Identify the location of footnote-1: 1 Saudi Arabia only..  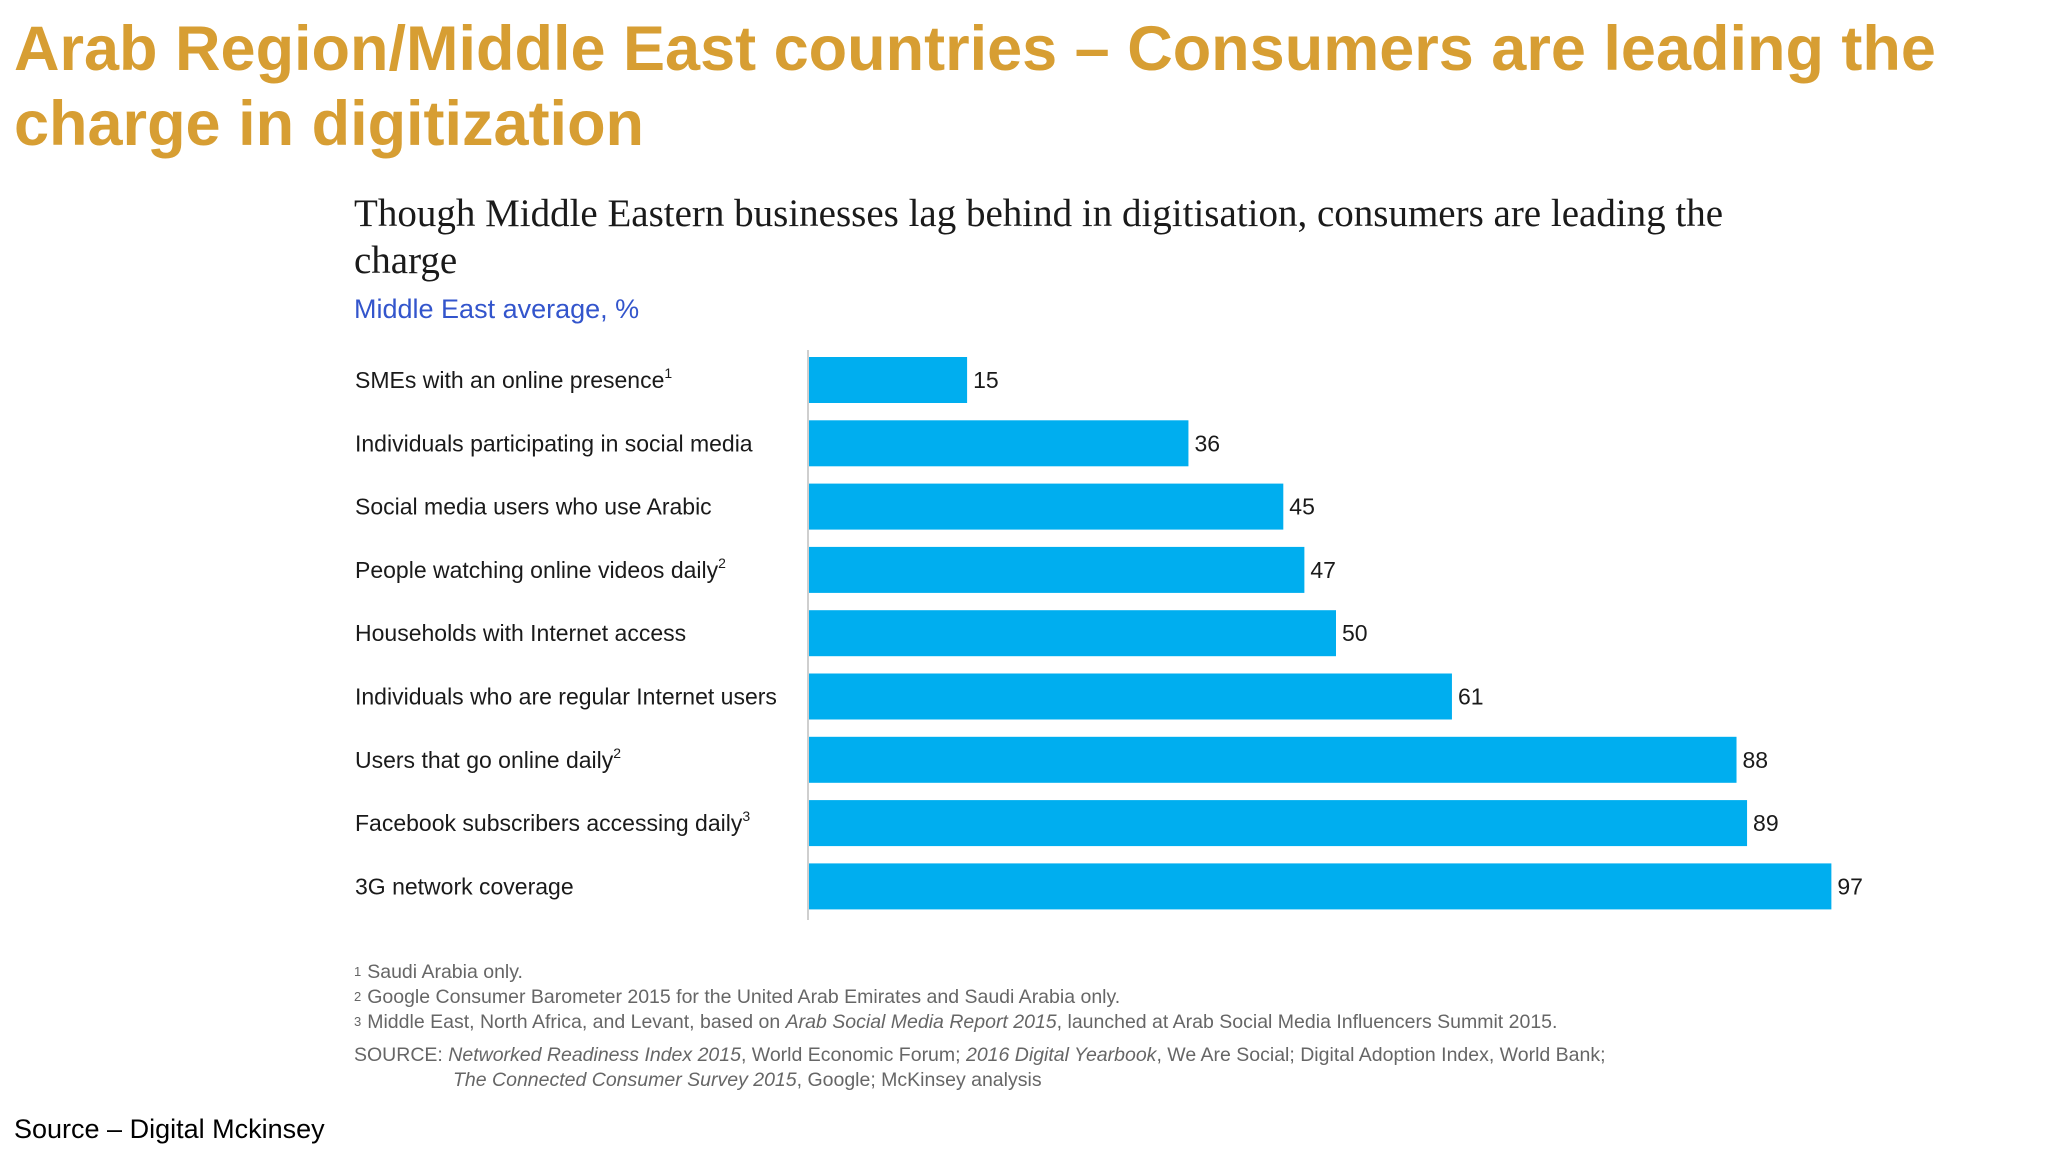
(1104, 972).